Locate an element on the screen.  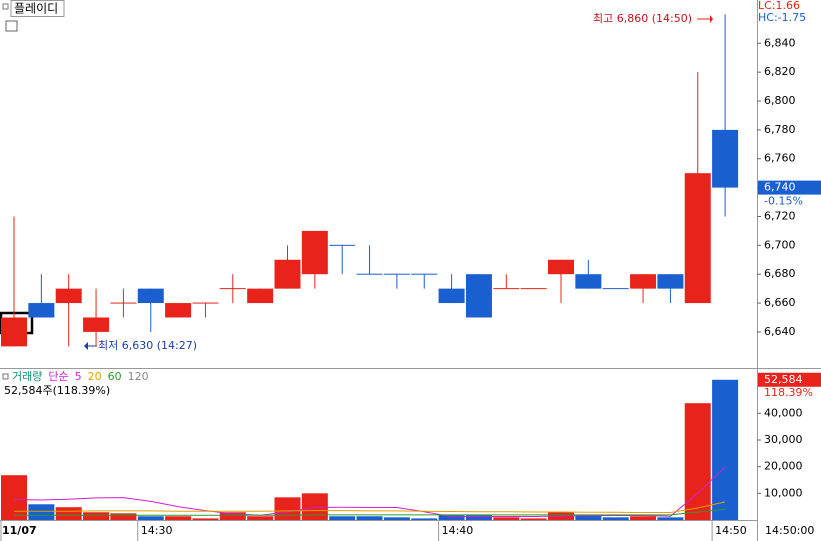
last-price-box is located at coordinates (789, 187).